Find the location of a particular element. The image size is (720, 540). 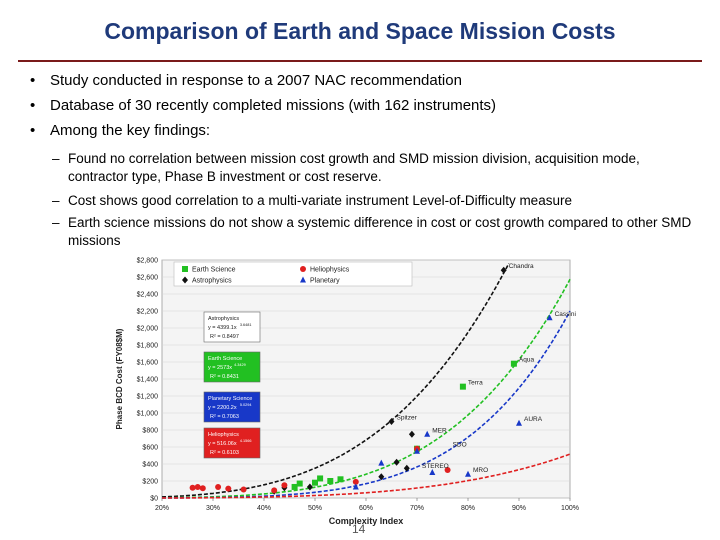

equation-box-formula: y = 4399.1x is located at coordinates (222, 328).